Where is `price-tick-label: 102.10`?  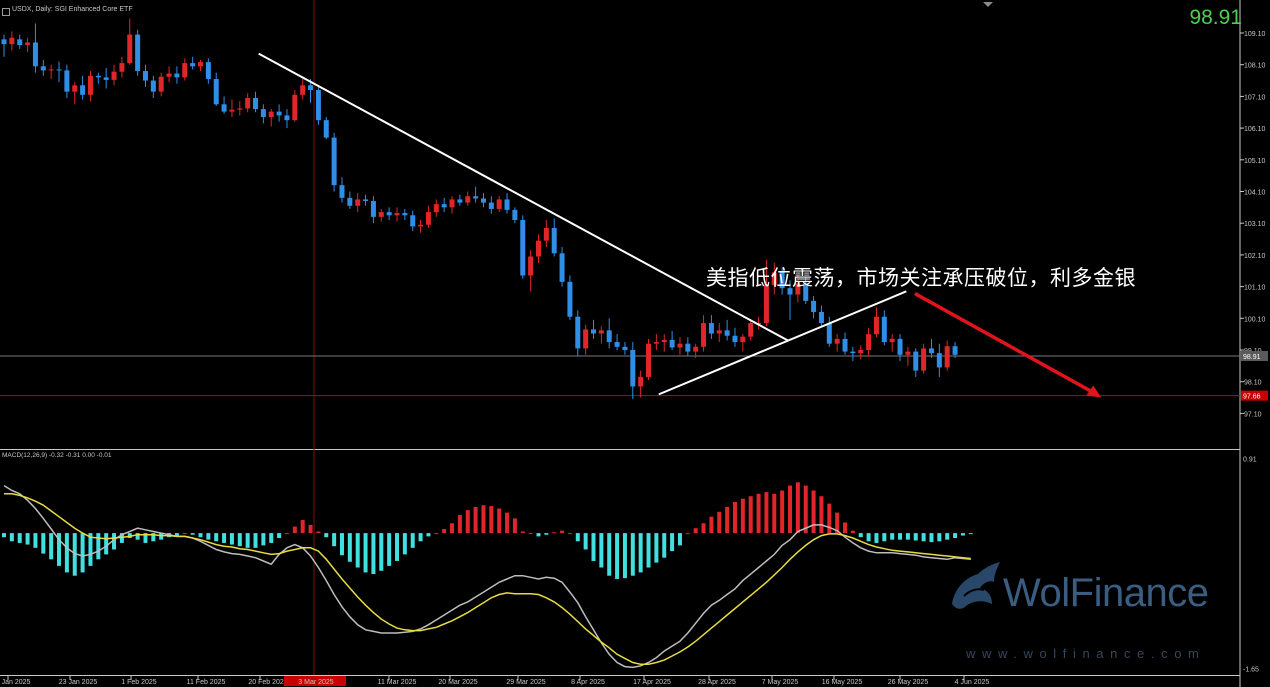
price-tick-label: 102.10 is located at coordinates (1255, 256).